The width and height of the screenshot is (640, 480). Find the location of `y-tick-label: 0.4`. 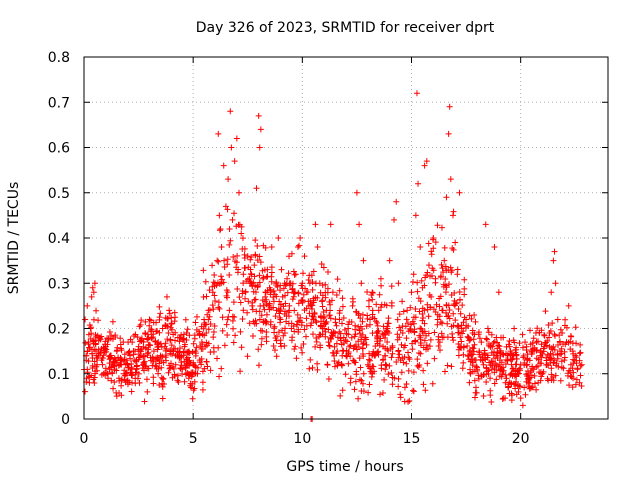

y-tick-label: 0.4 is located at coordinates (59, 239).